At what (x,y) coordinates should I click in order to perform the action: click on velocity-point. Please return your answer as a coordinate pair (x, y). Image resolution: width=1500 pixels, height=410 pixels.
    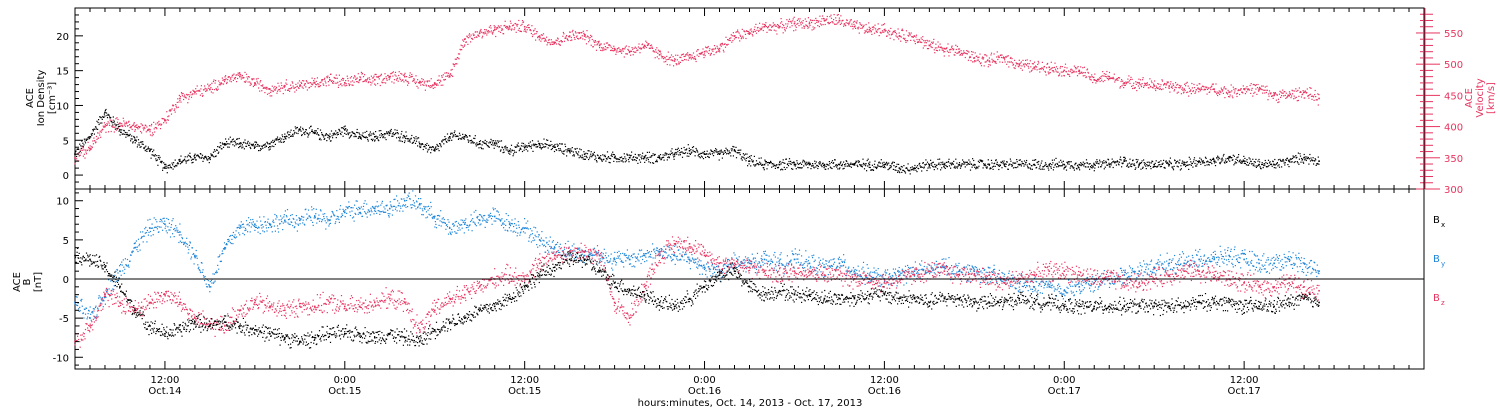
    Looking at the image, I should click on (419, 83).